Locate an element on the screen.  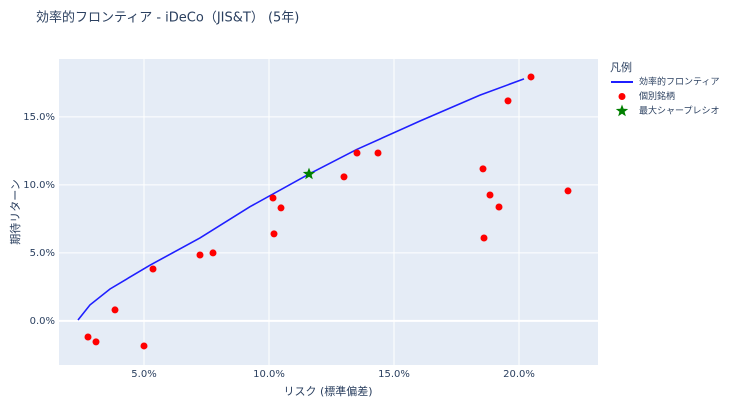
y-axis-title: 期待リターン is located at coordinates (15, 211).